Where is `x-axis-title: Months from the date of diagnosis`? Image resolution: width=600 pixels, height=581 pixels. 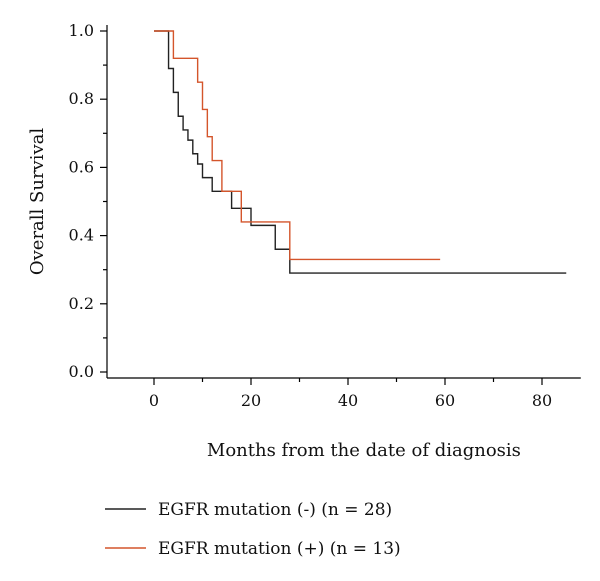 x-axis-title: Months from the date of diagnosis is located at coordinates (364, 450).